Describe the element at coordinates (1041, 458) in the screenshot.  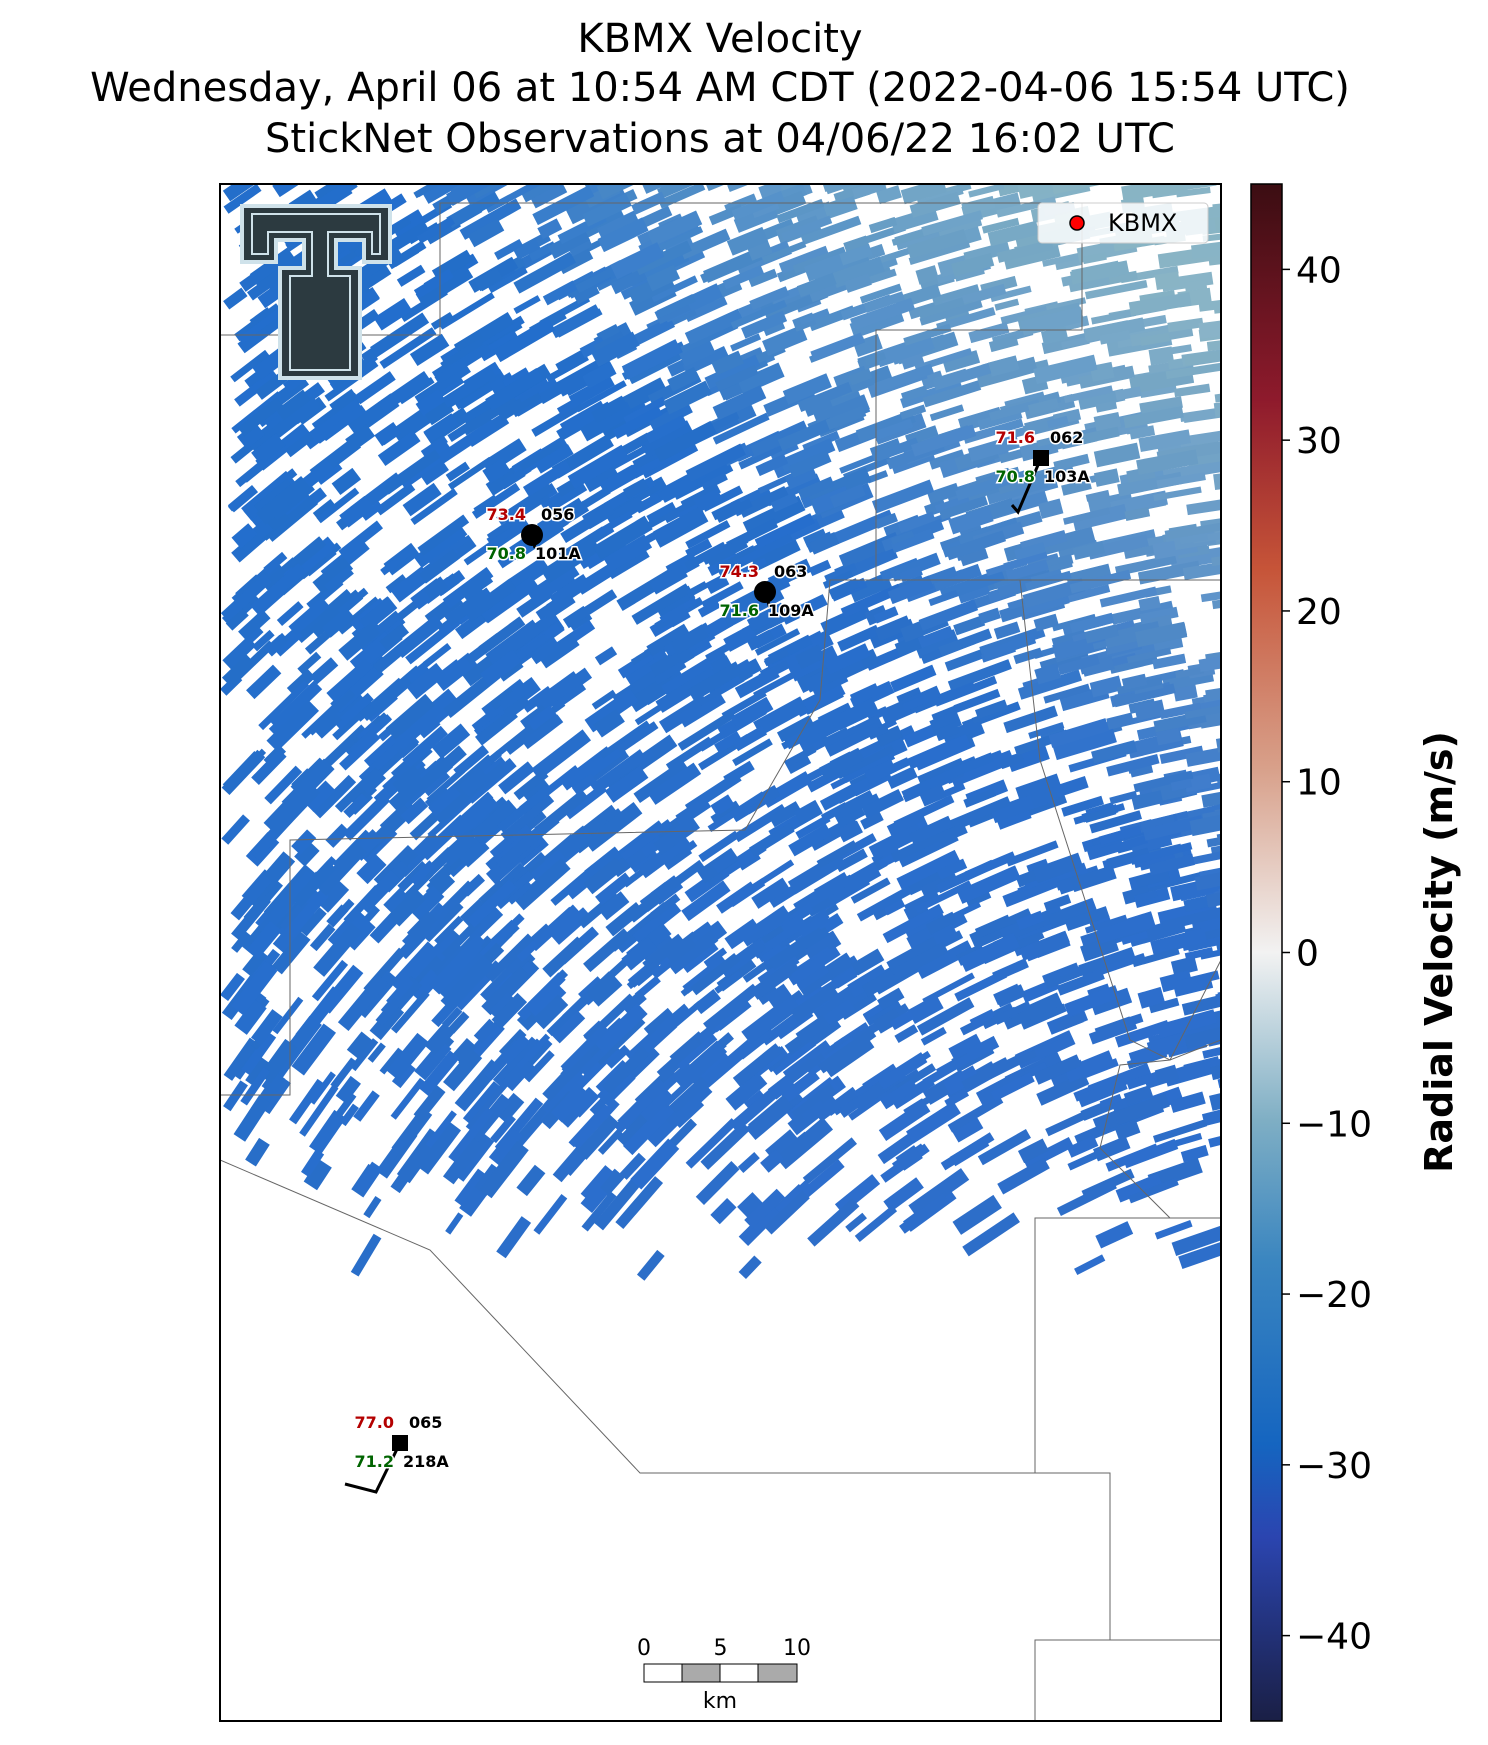
I see `station-marker` at that location.